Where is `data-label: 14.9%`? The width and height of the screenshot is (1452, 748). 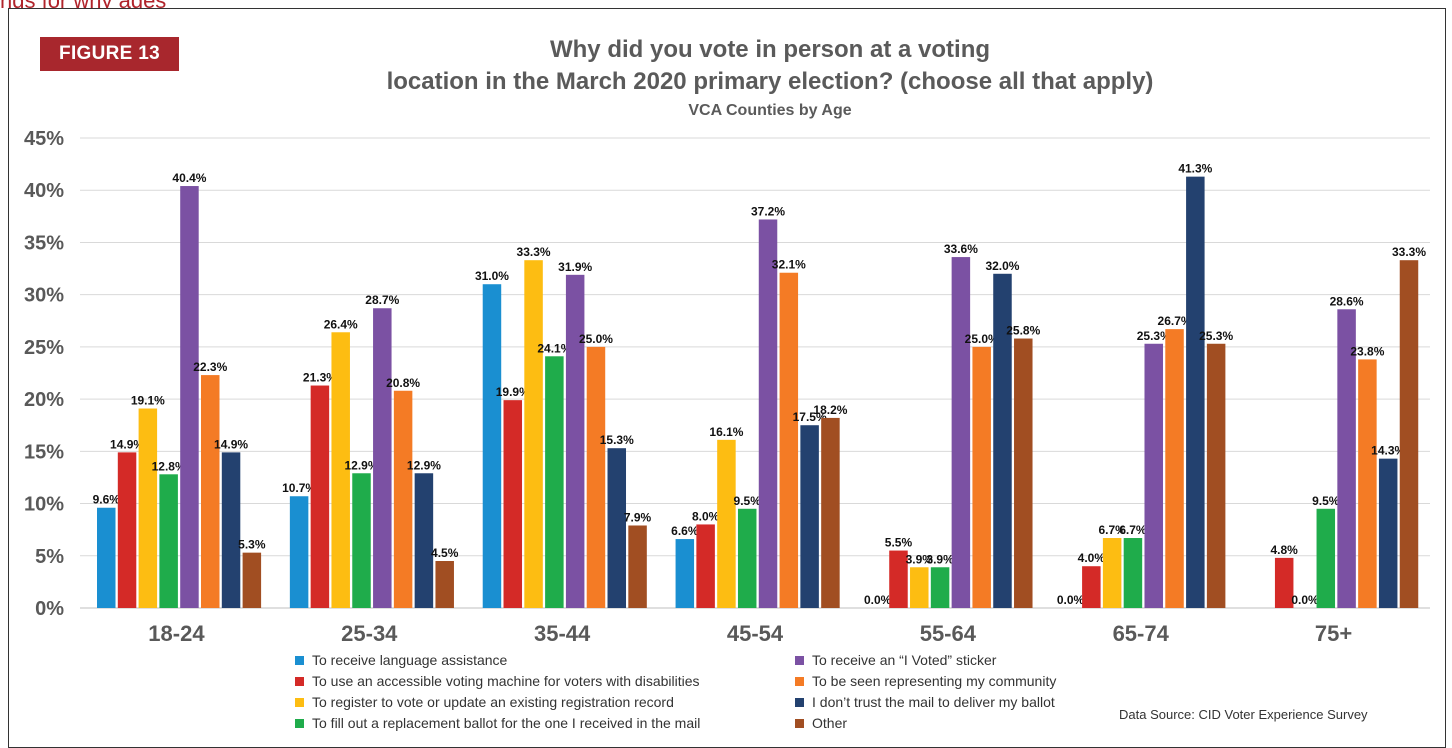 data-label: 14.9% is located at coordinates (127, 444).